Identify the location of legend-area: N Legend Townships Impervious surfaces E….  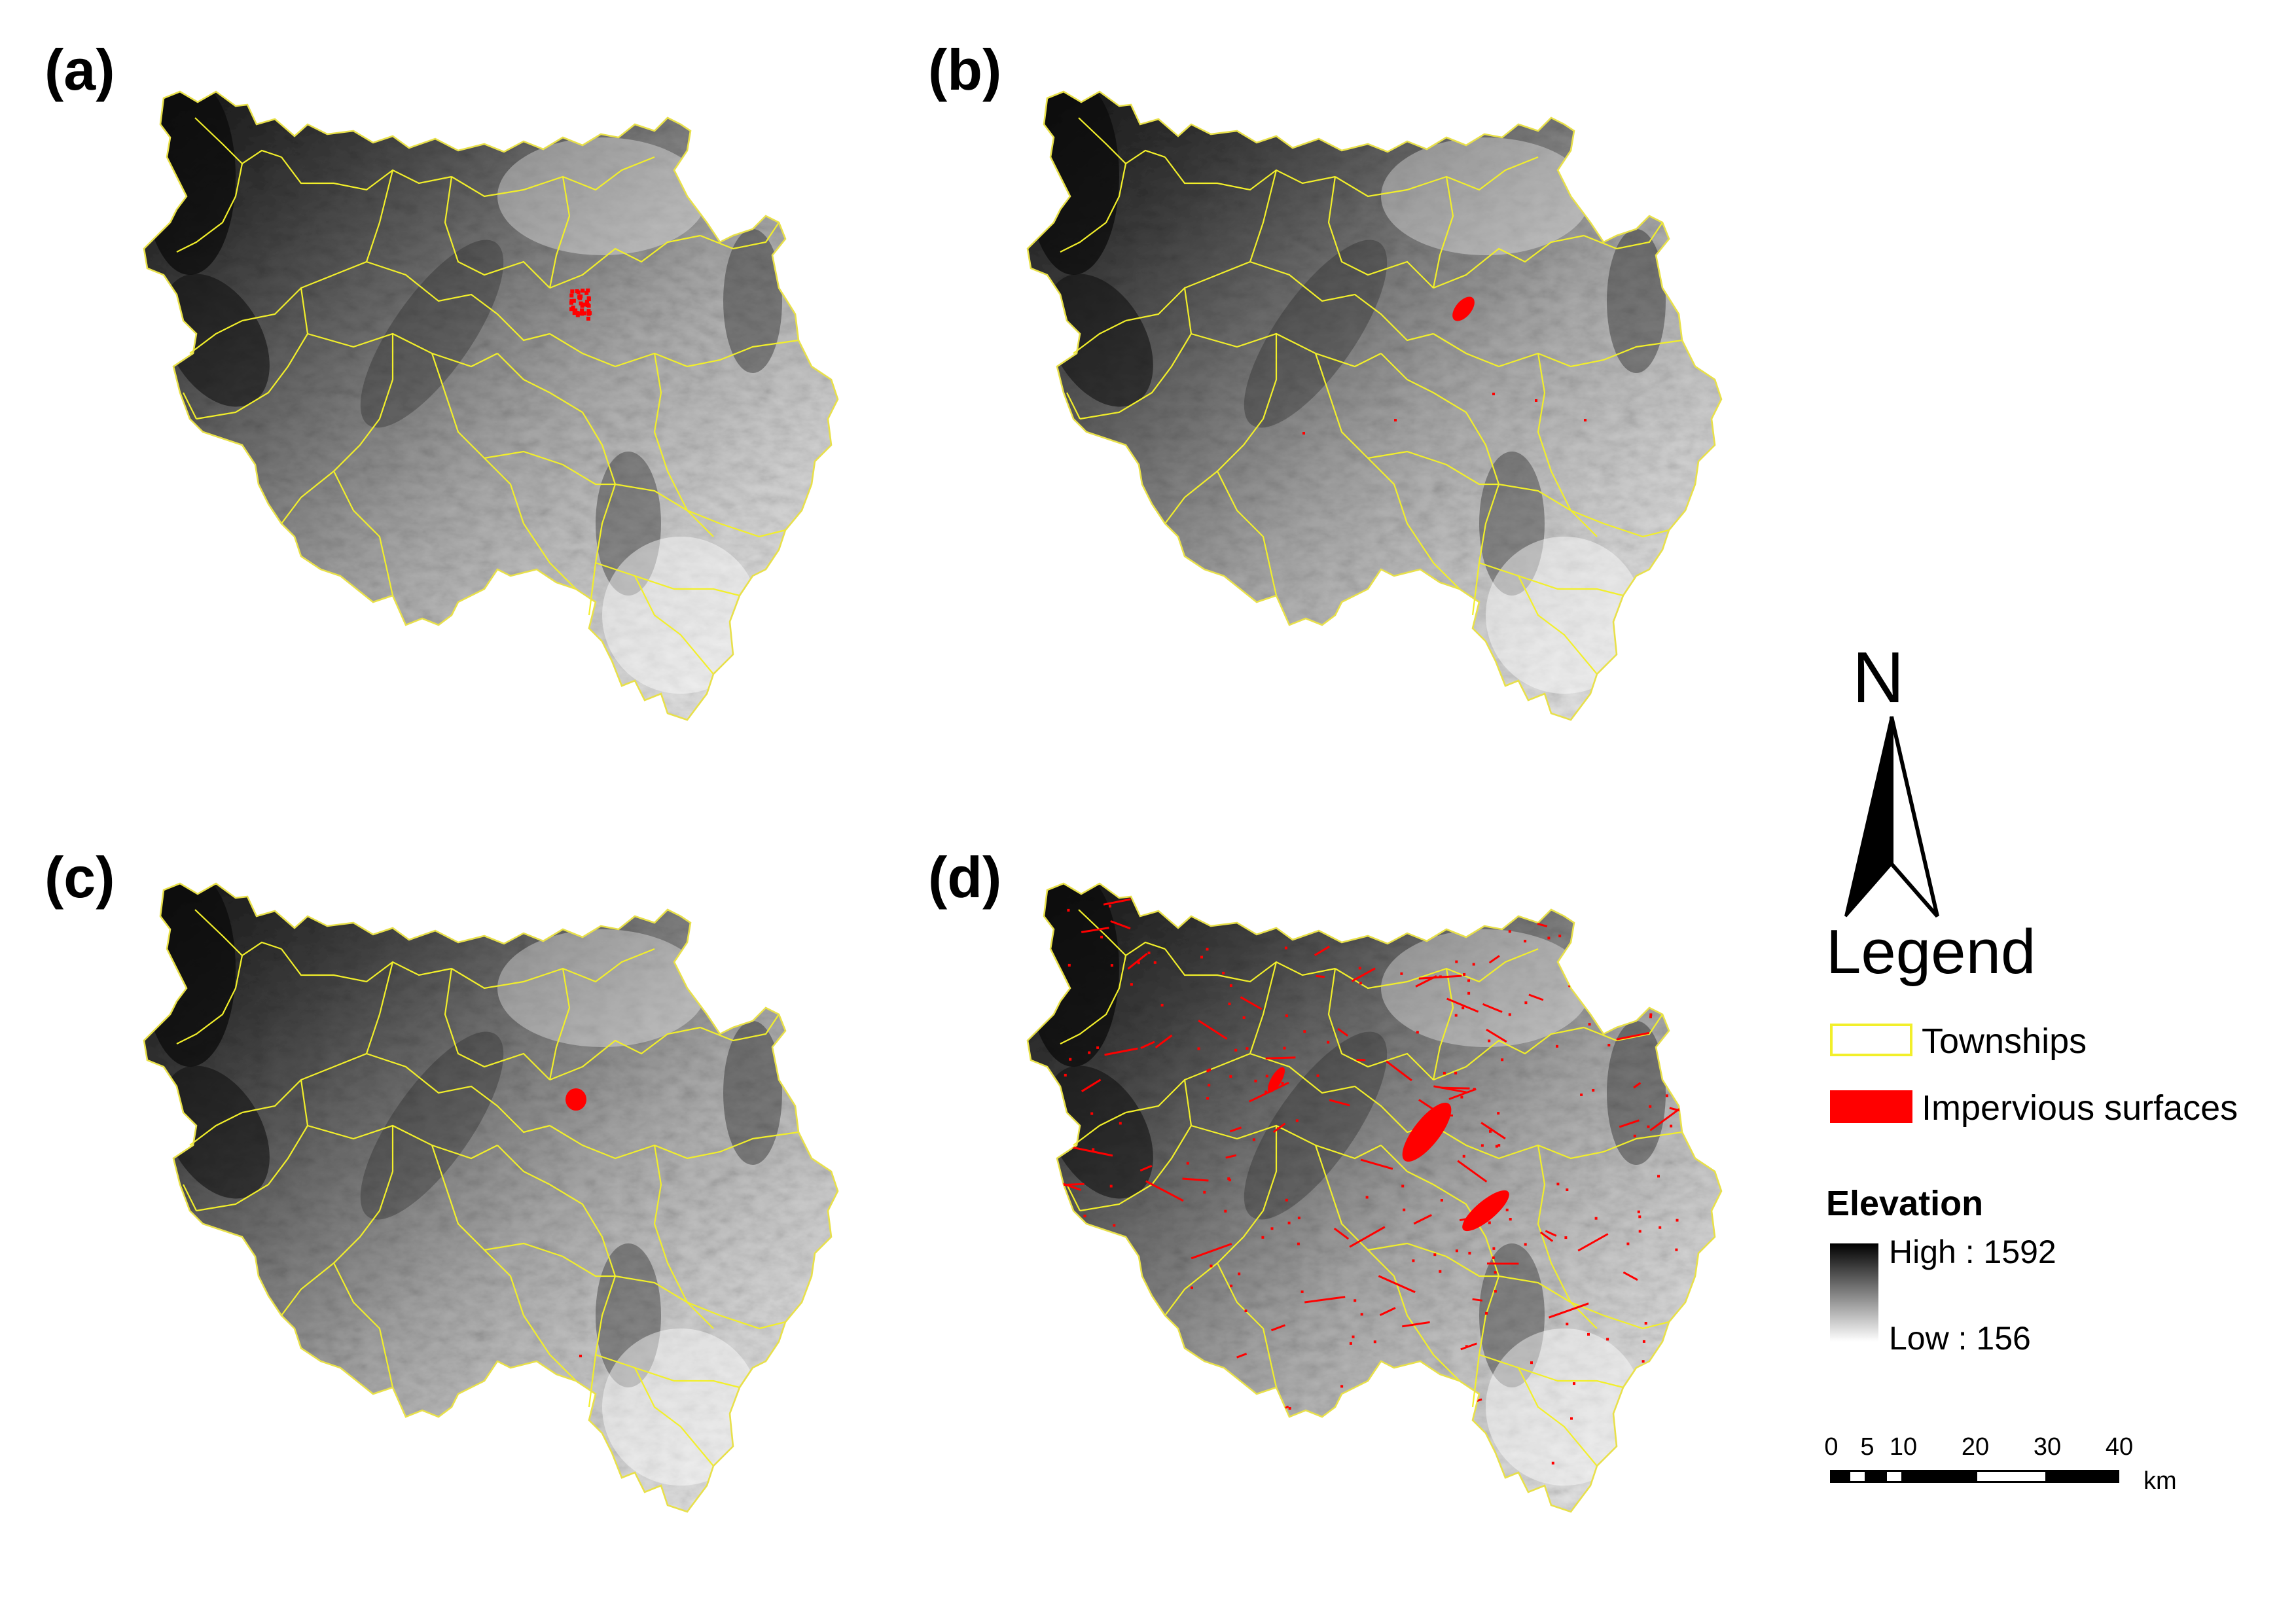
(2048, 1086).